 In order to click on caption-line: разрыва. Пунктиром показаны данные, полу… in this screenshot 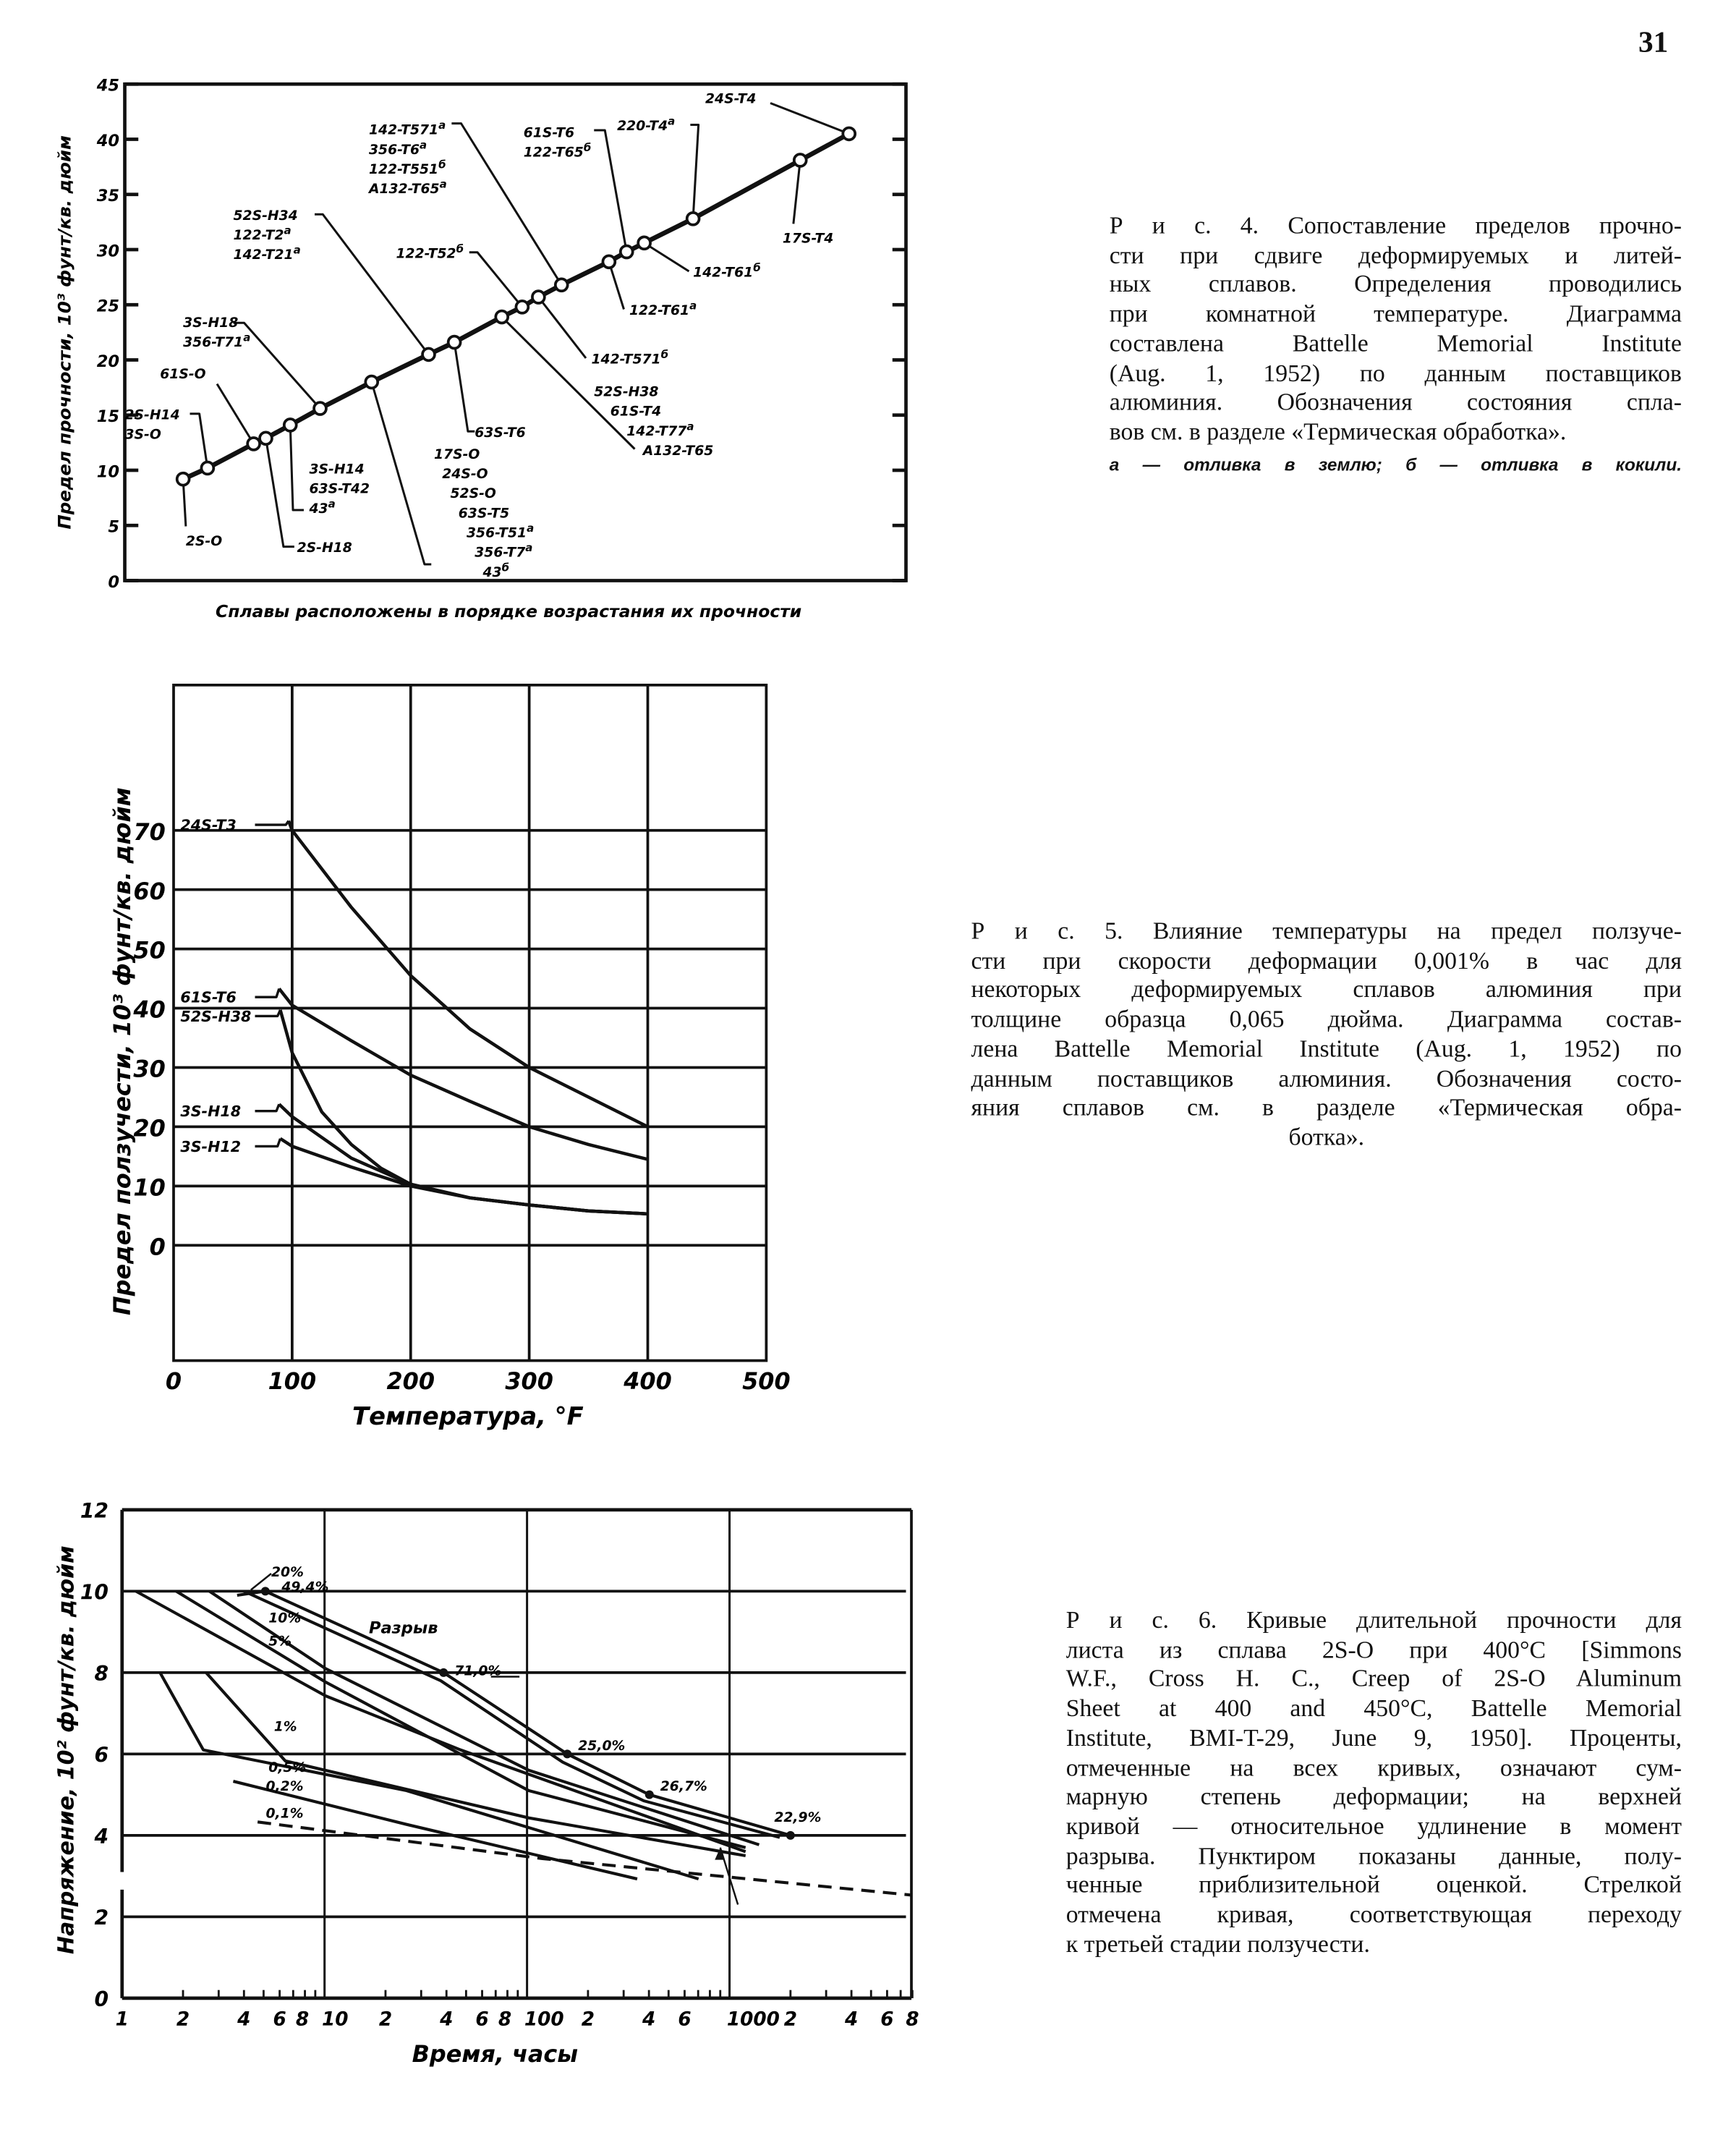, I will do `click(1373, 1855)`.